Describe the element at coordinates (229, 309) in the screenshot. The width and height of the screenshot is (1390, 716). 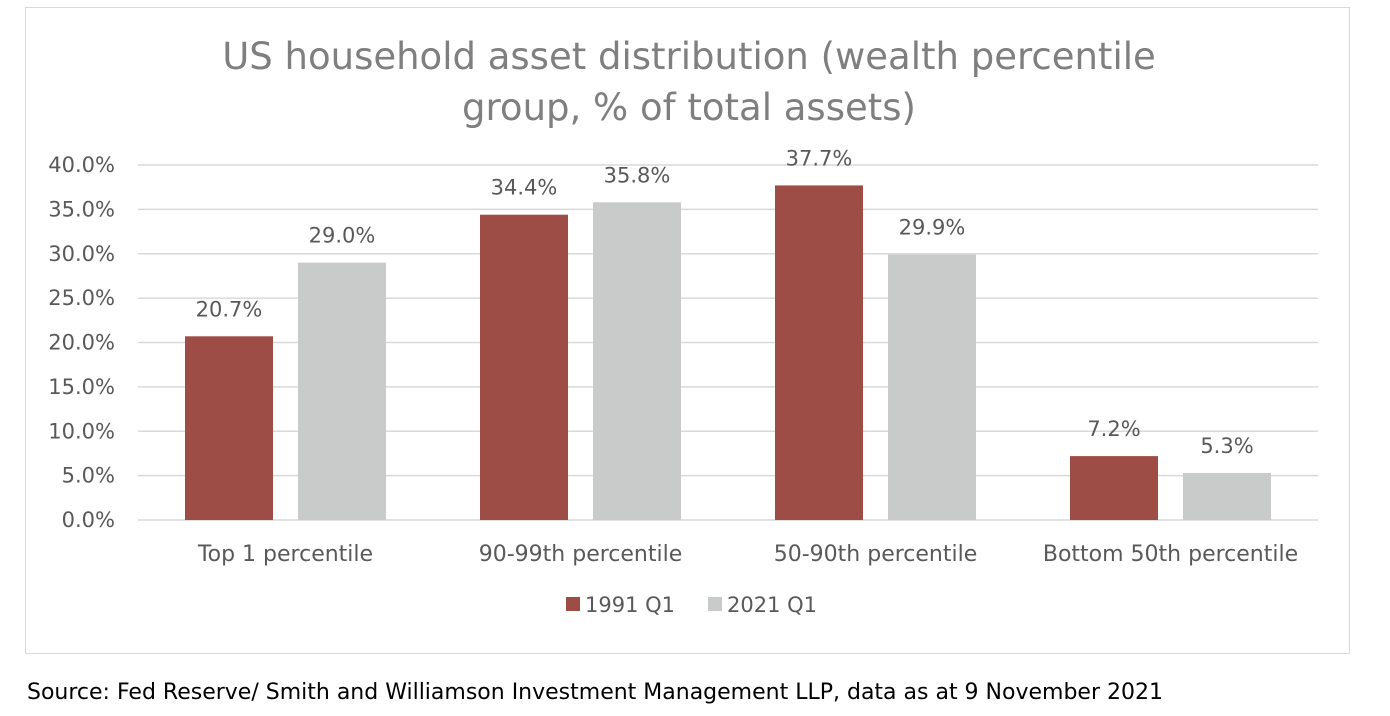
I see `data-label: 20.7%` at that location.